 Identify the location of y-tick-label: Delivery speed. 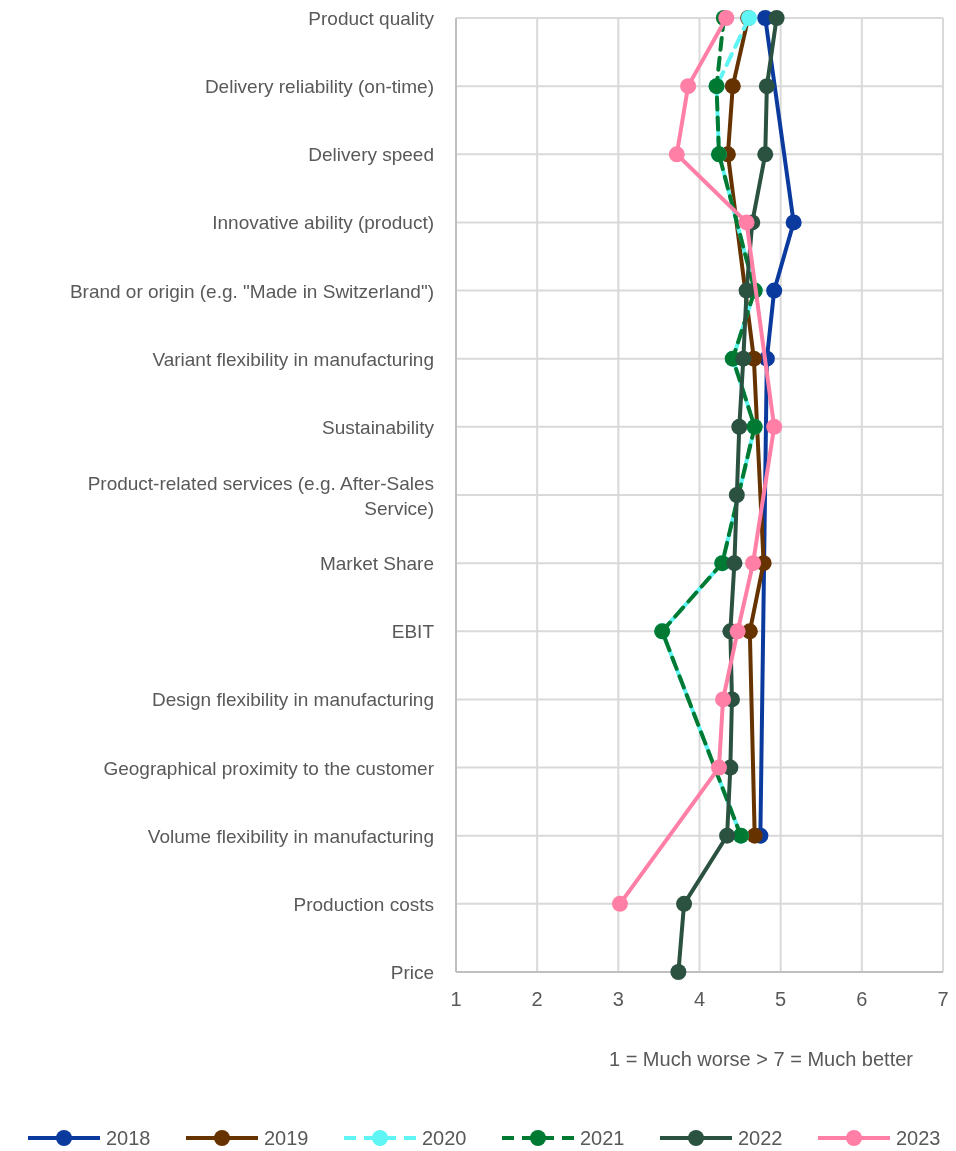
(371, 155).